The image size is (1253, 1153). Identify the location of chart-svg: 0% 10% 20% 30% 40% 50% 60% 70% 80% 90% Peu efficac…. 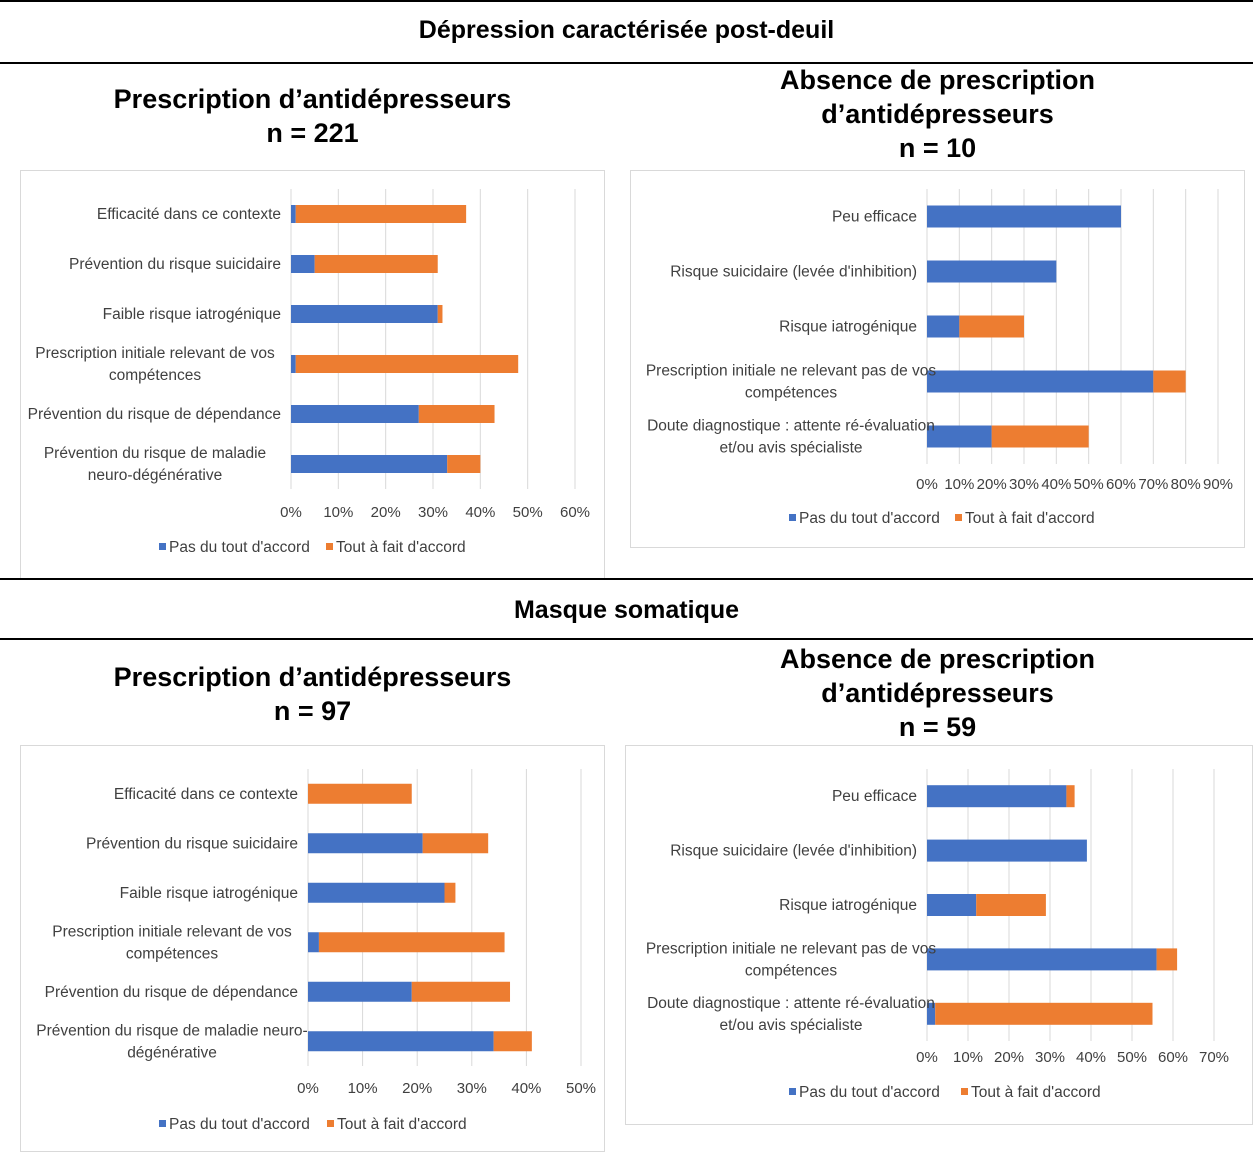
(939, 358).